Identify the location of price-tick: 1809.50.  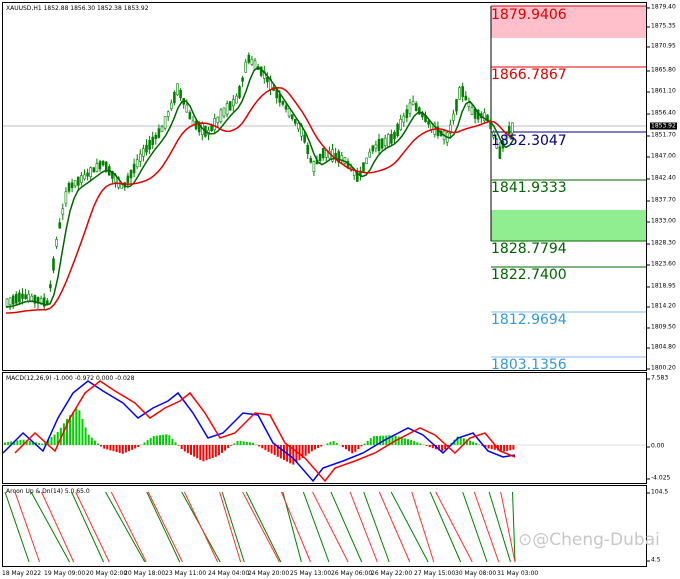
(661, 327).